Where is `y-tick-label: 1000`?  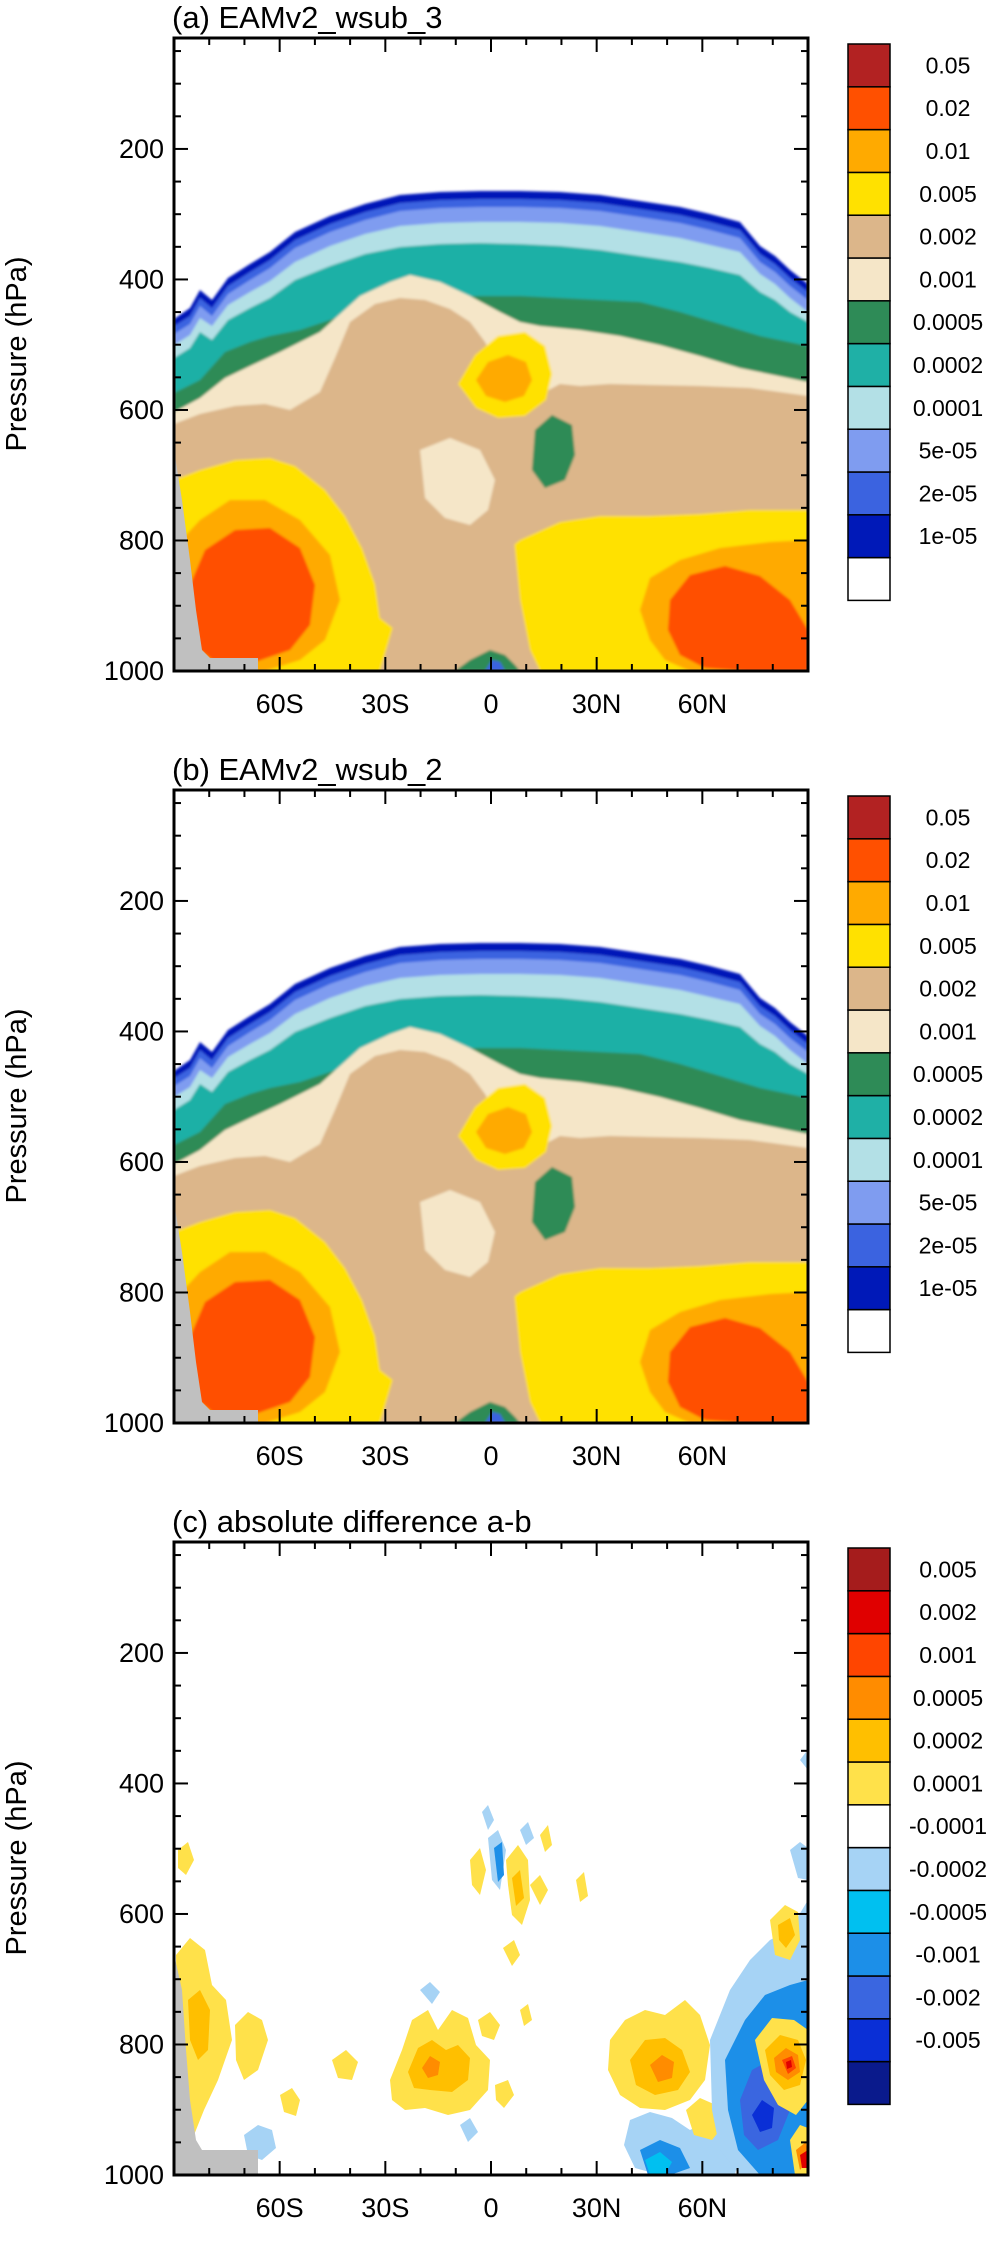 y-tick-label: 1000 is located at coordinates (134, 1423).